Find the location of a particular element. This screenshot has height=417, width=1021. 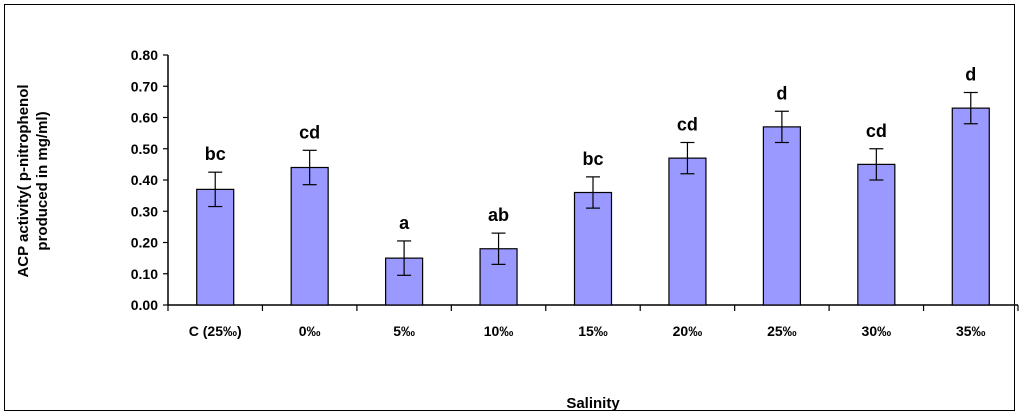

y-tick-label: 0.40 is located at coordinates (144, 180).